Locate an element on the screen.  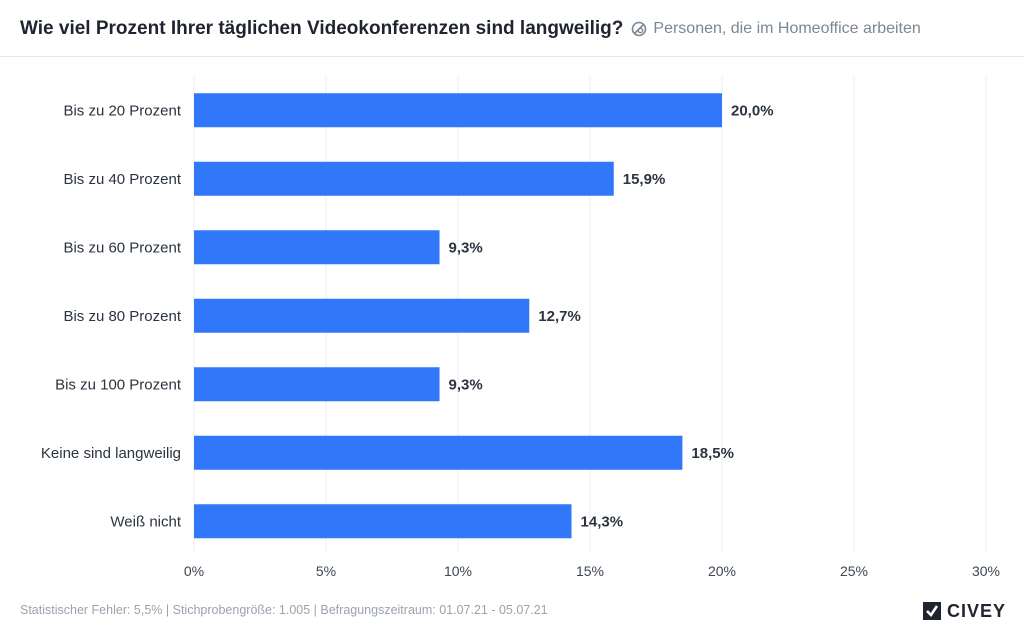
brand: CIVEY is located at coordinates (964, 611).